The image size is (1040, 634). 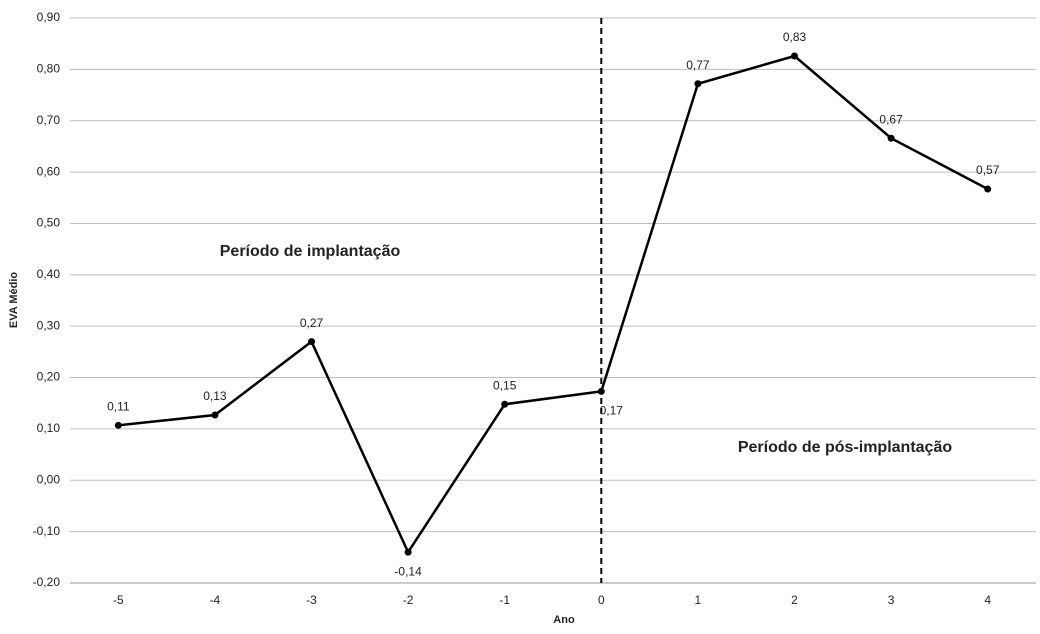 What do you see at coordinates (794, 600) in the screenshot?
I see `x-tick-label: 2` at bounding box center [794, 600].